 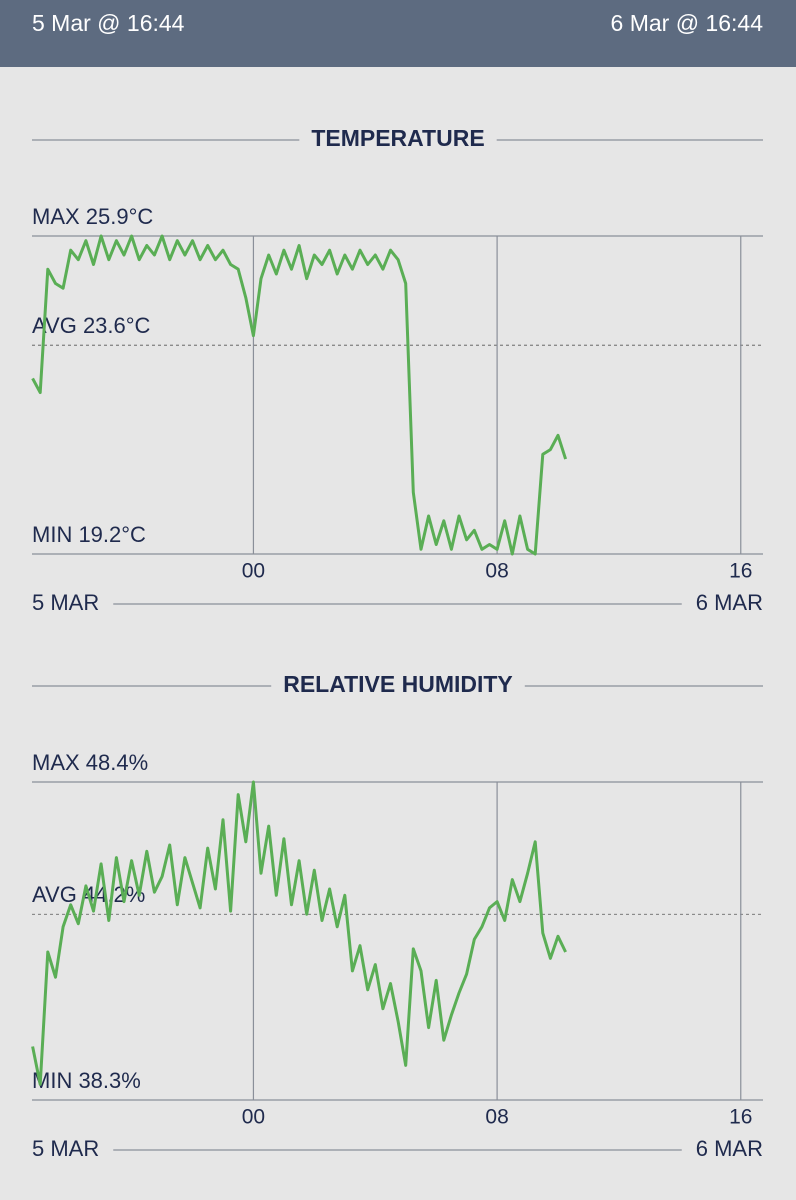 I want to click on header-bar, so click(x=398, y=33).